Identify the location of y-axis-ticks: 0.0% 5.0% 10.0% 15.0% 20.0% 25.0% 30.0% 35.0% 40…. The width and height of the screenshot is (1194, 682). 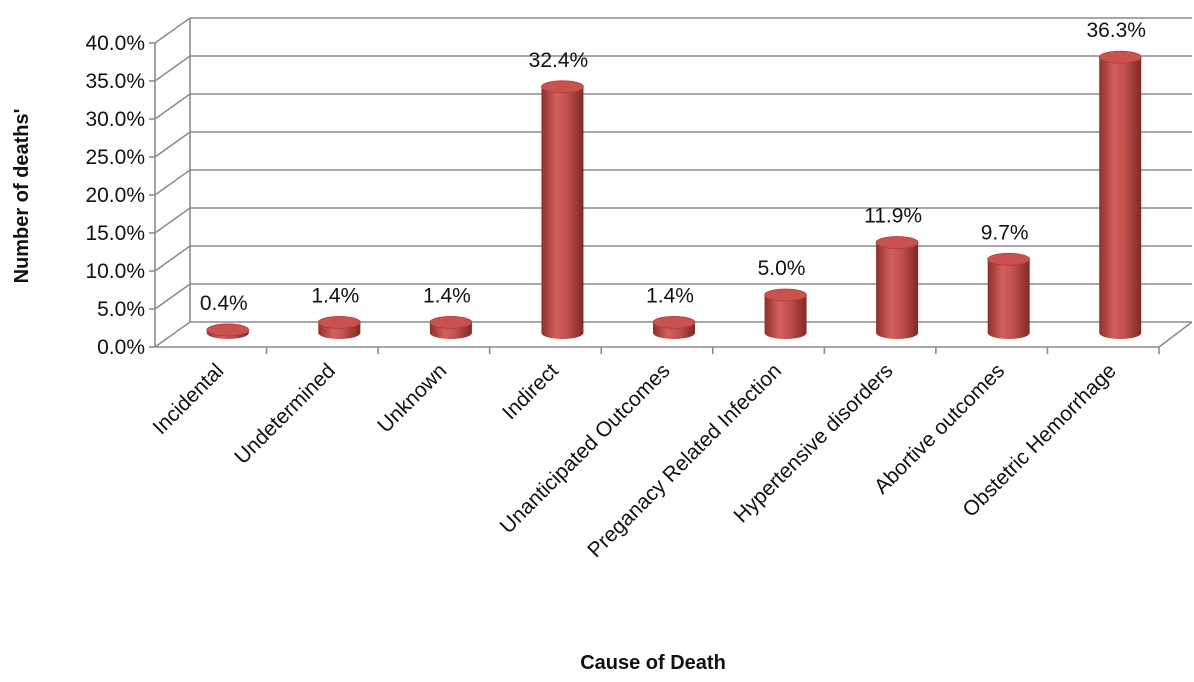
(120, 195).